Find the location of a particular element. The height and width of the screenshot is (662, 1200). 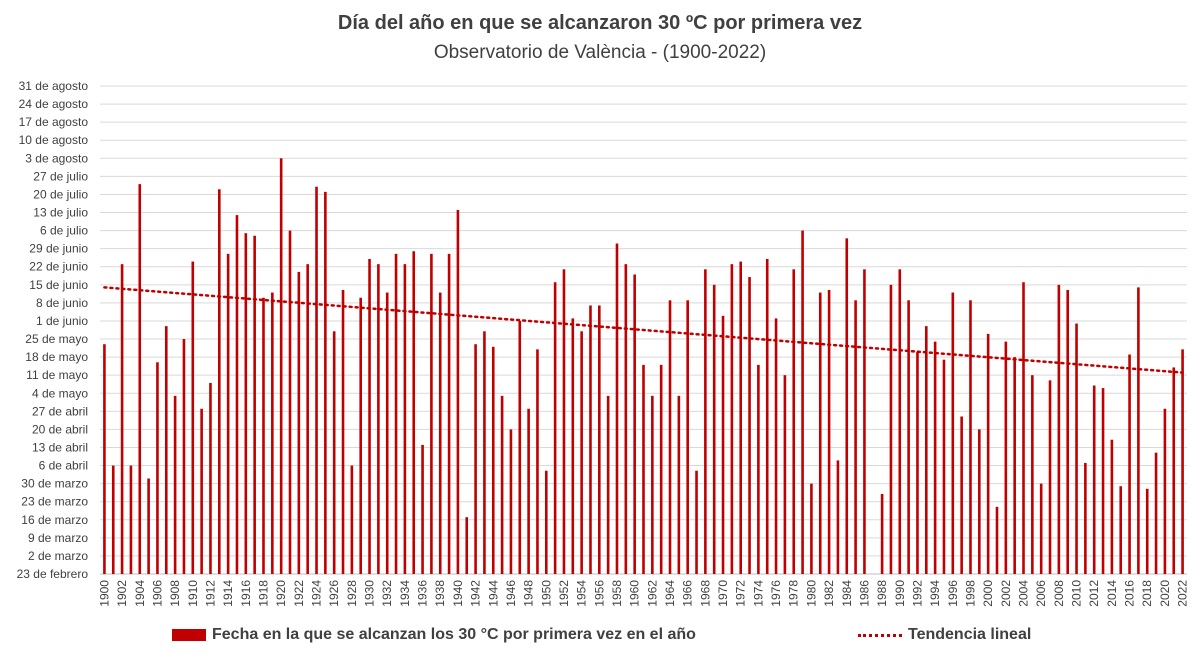

x-tick-label: 1938 is located at coordinates (440, 593).